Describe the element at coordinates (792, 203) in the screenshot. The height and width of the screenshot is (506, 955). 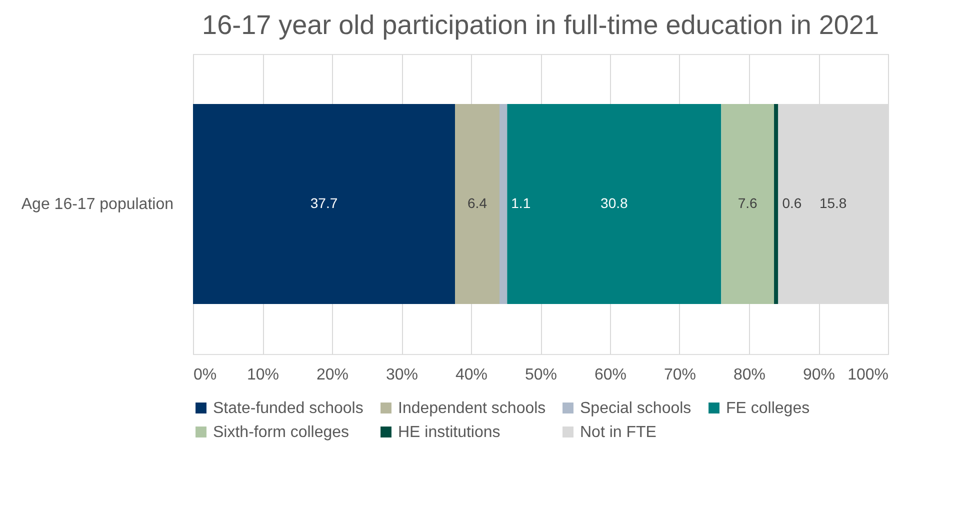
I see `data-label: 0.6` at that location.